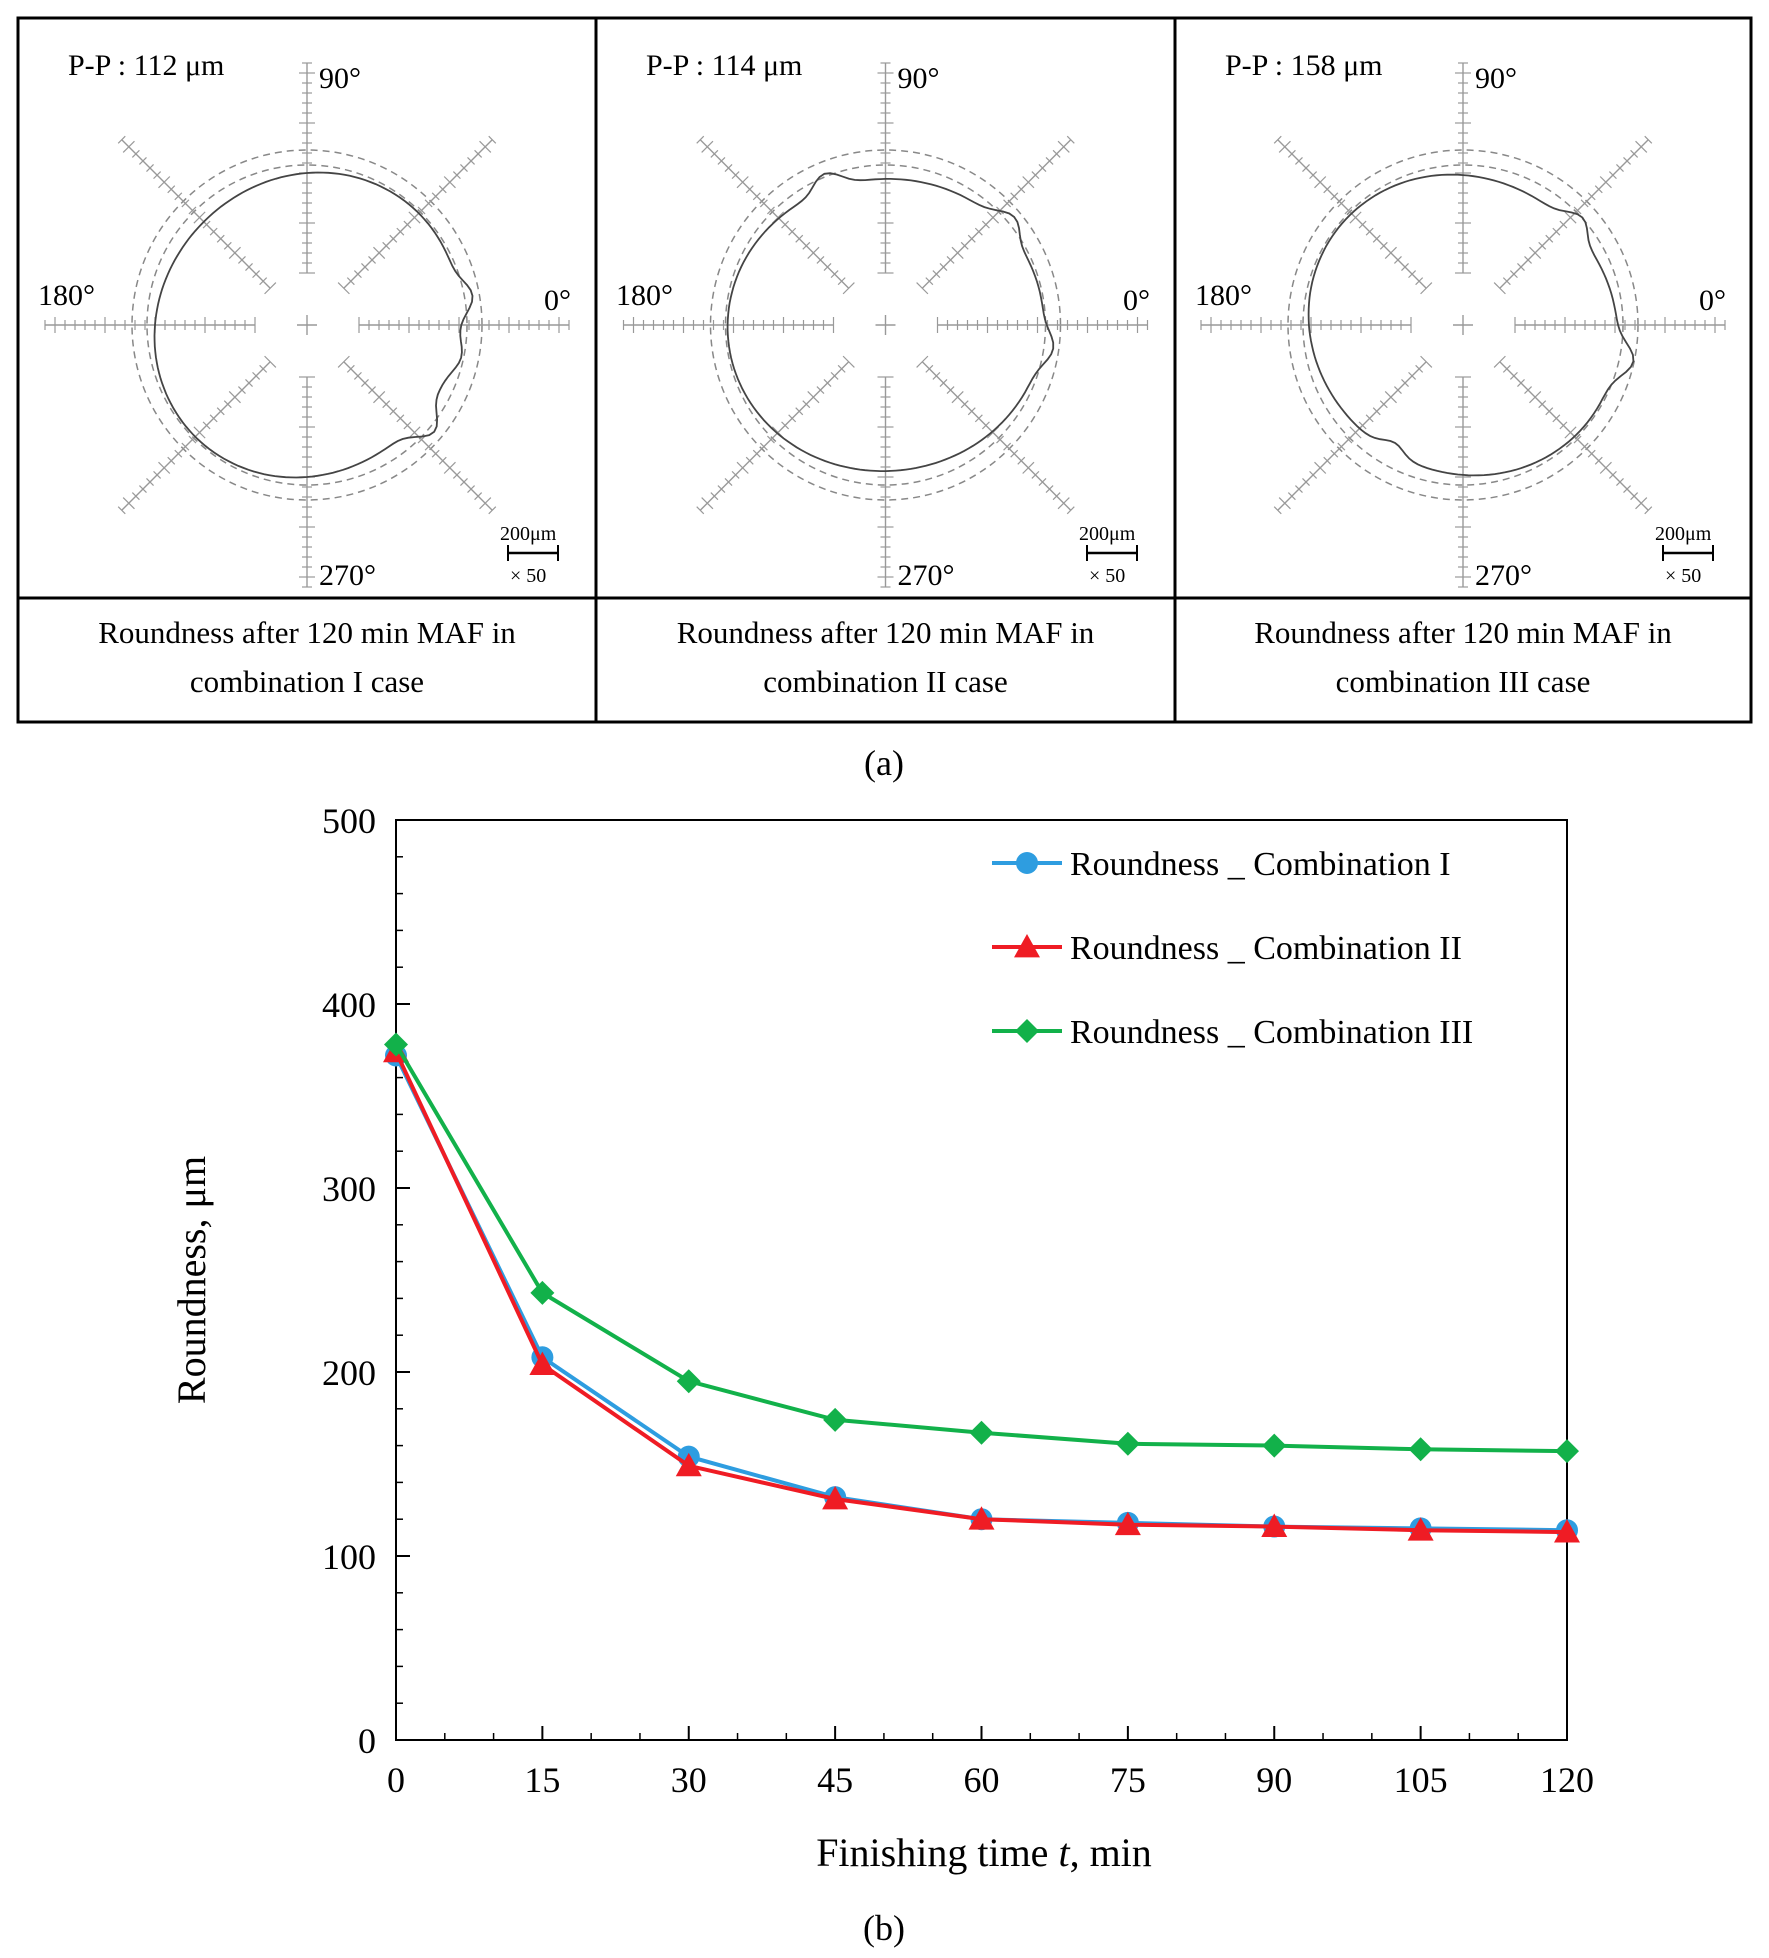 Image resolution: width=1769 pixels, height=1958 pixels. I want to click on y-tick-label: 300, so click(349, 1189).